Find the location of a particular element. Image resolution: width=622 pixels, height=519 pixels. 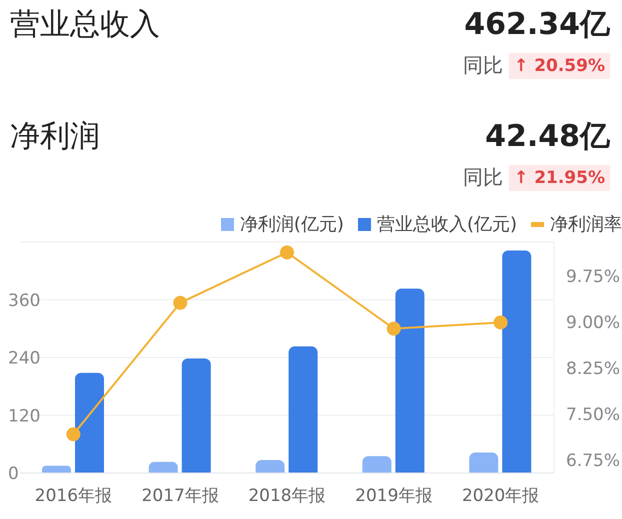

text: 42.48亿 is located at coordinates (547, 137).